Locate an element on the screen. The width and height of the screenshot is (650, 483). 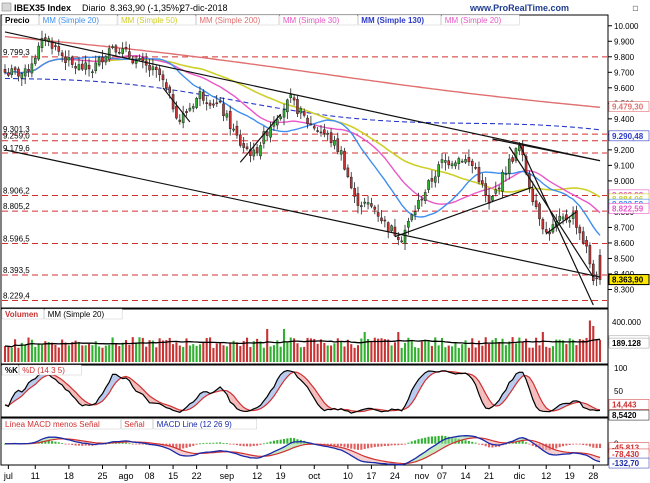
legend-entry: Línea MACD menos Señal is located at coordinates (52, 424).